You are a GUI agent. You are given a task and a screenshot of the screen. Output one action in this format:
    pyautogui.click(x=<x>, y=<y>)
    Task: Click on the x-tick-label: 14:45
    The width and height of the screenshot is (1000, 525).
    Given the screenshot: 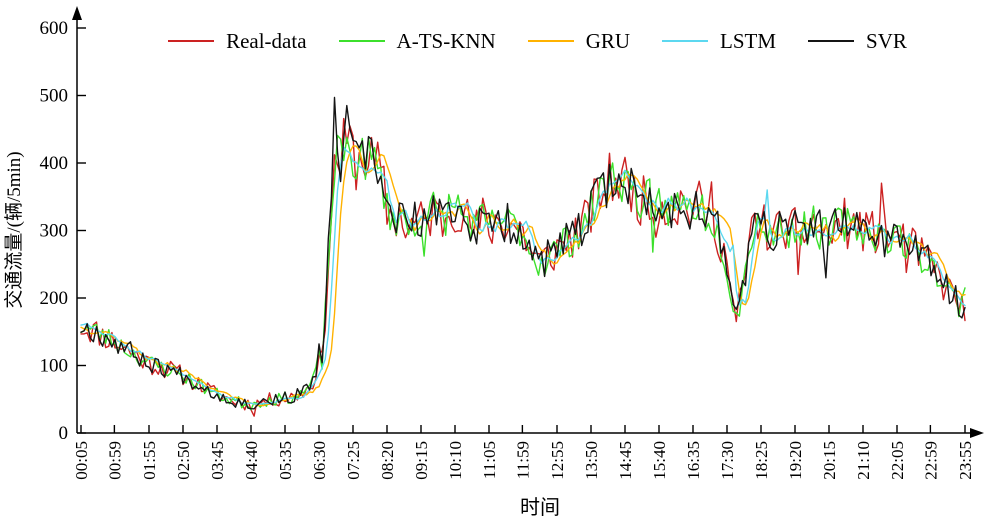 What is the action you would take?
    pyautogui.click(x=625, y=460)
    